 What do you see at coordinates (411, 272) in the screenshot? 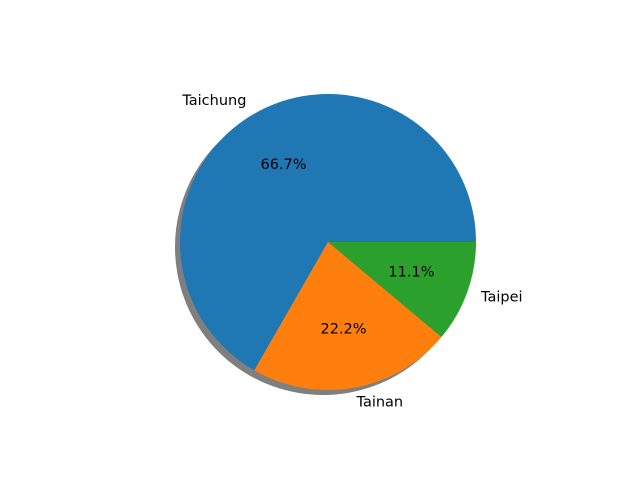
I see `slice-pct-taipei: 11.1%` at bounding box center [411, 272].